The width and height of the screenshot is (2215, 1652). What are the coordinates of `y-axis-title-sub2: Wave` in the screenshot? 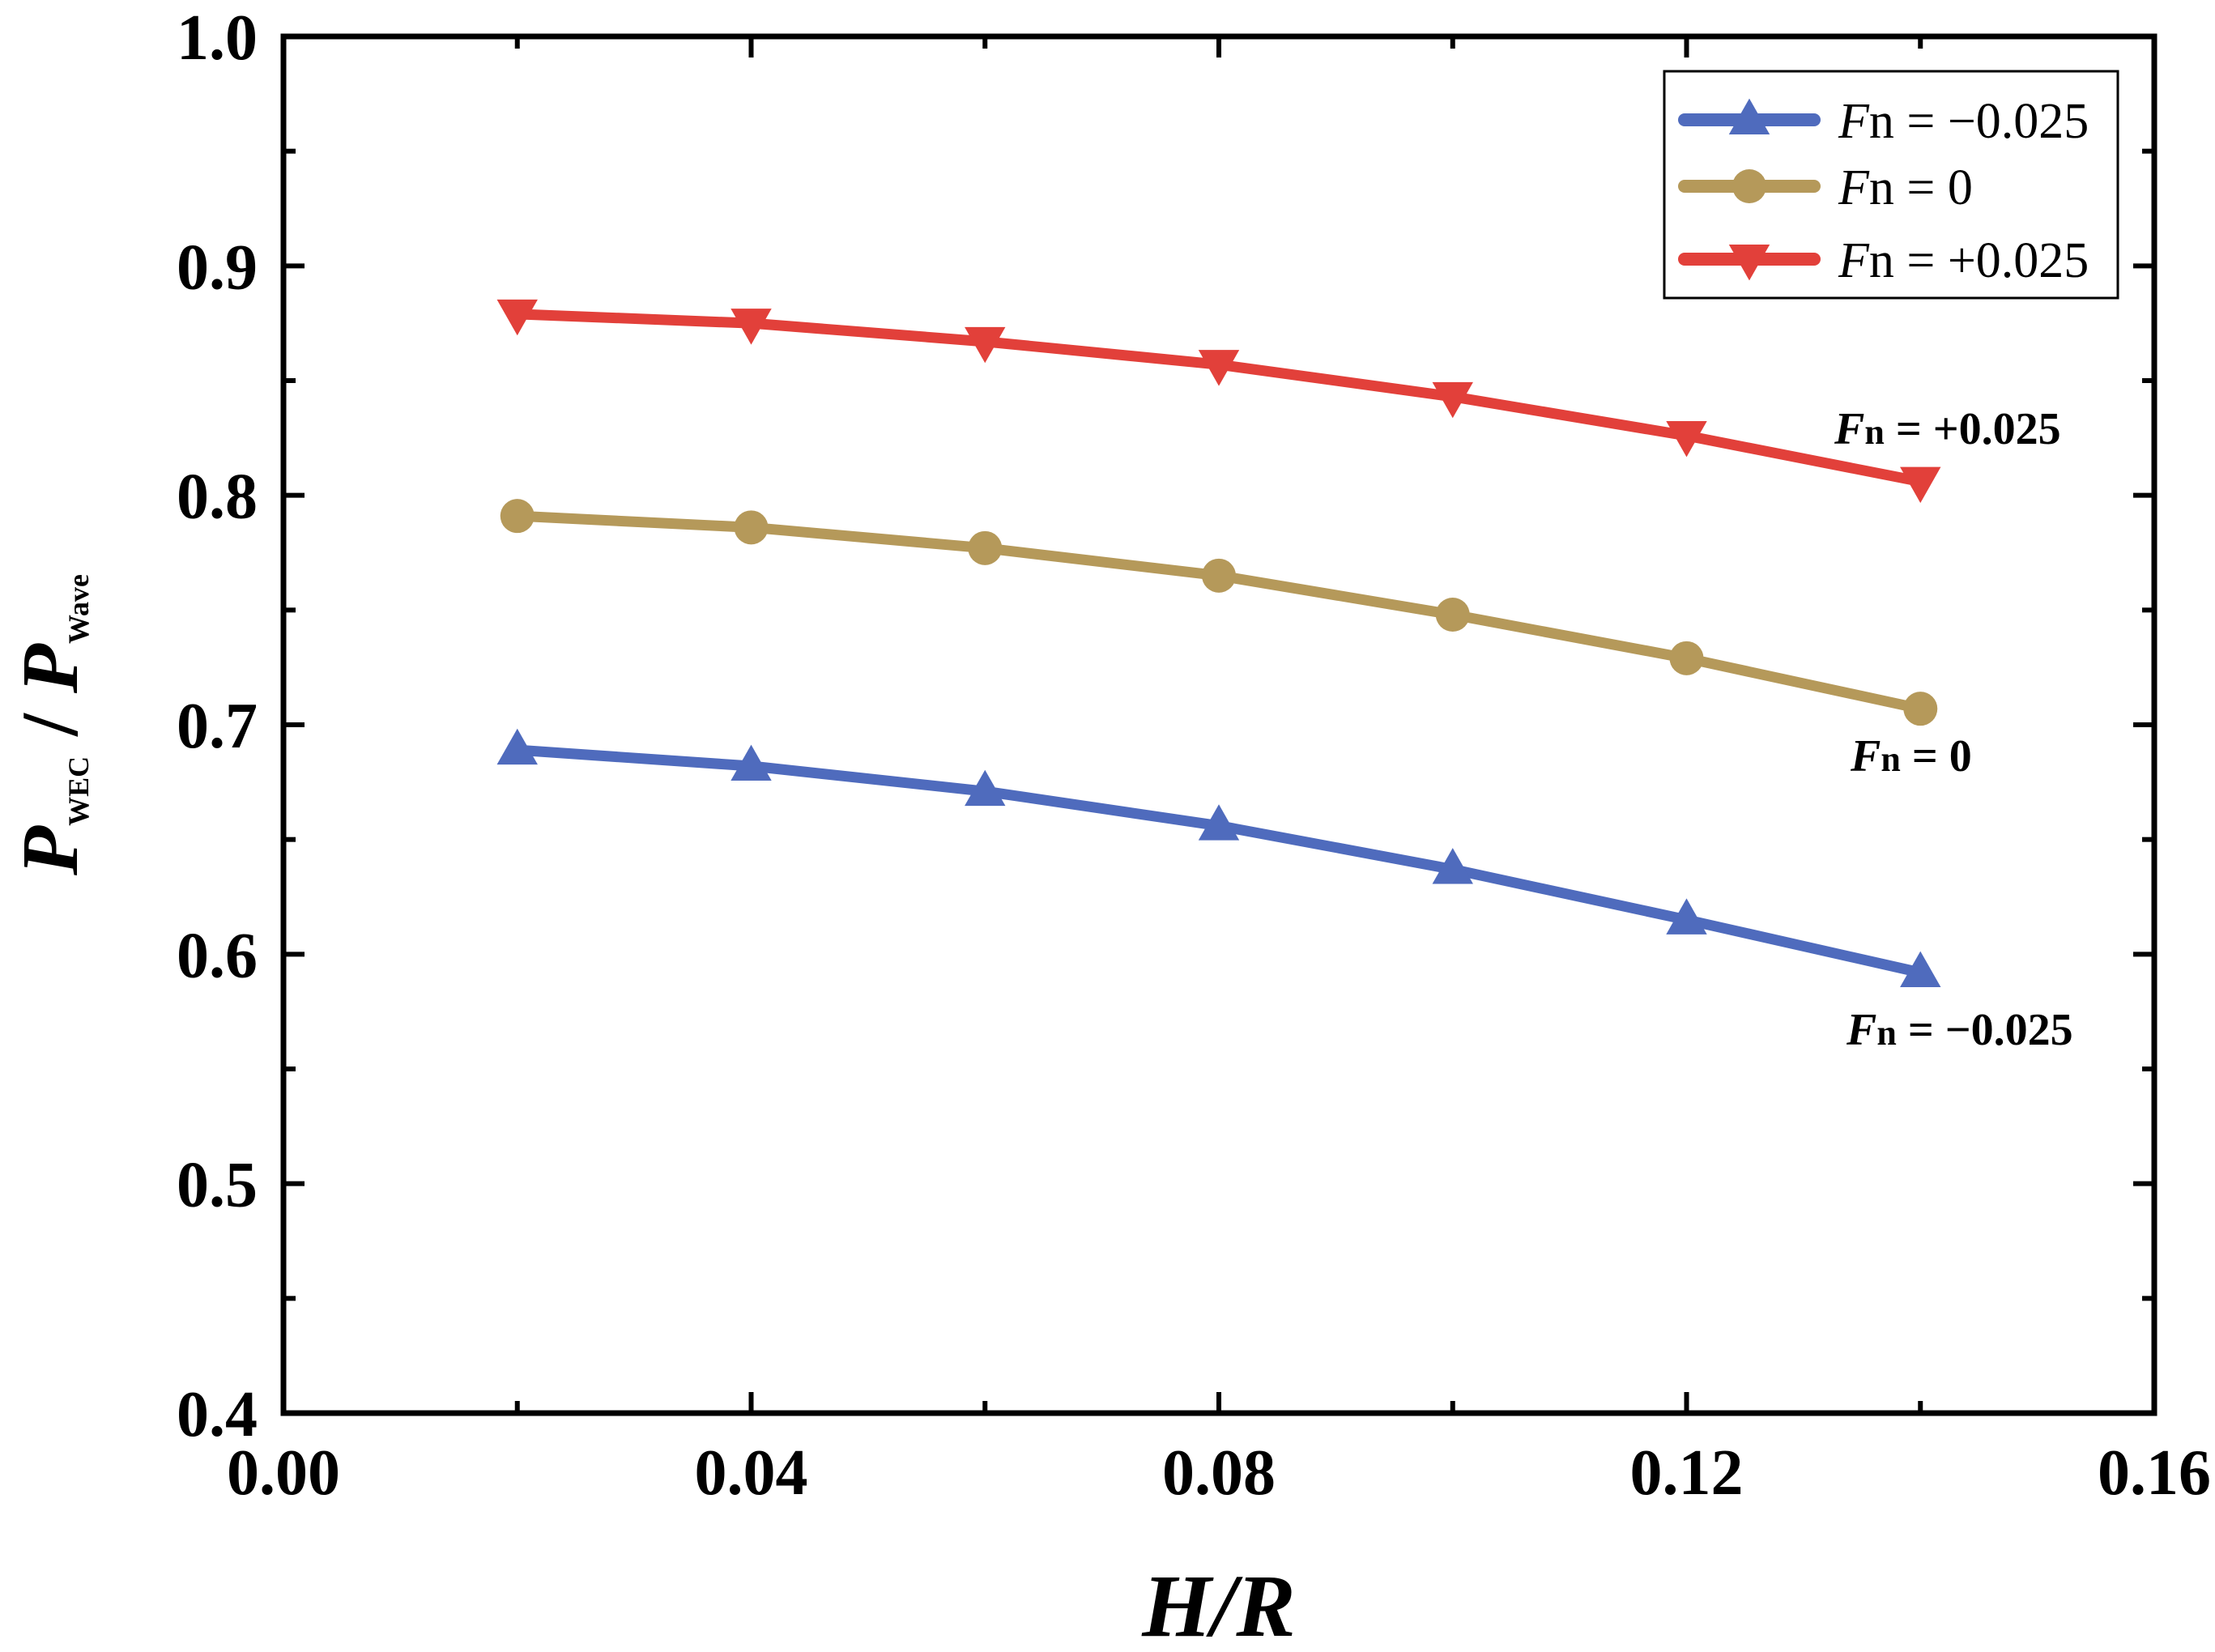 It's located at (79, 609).